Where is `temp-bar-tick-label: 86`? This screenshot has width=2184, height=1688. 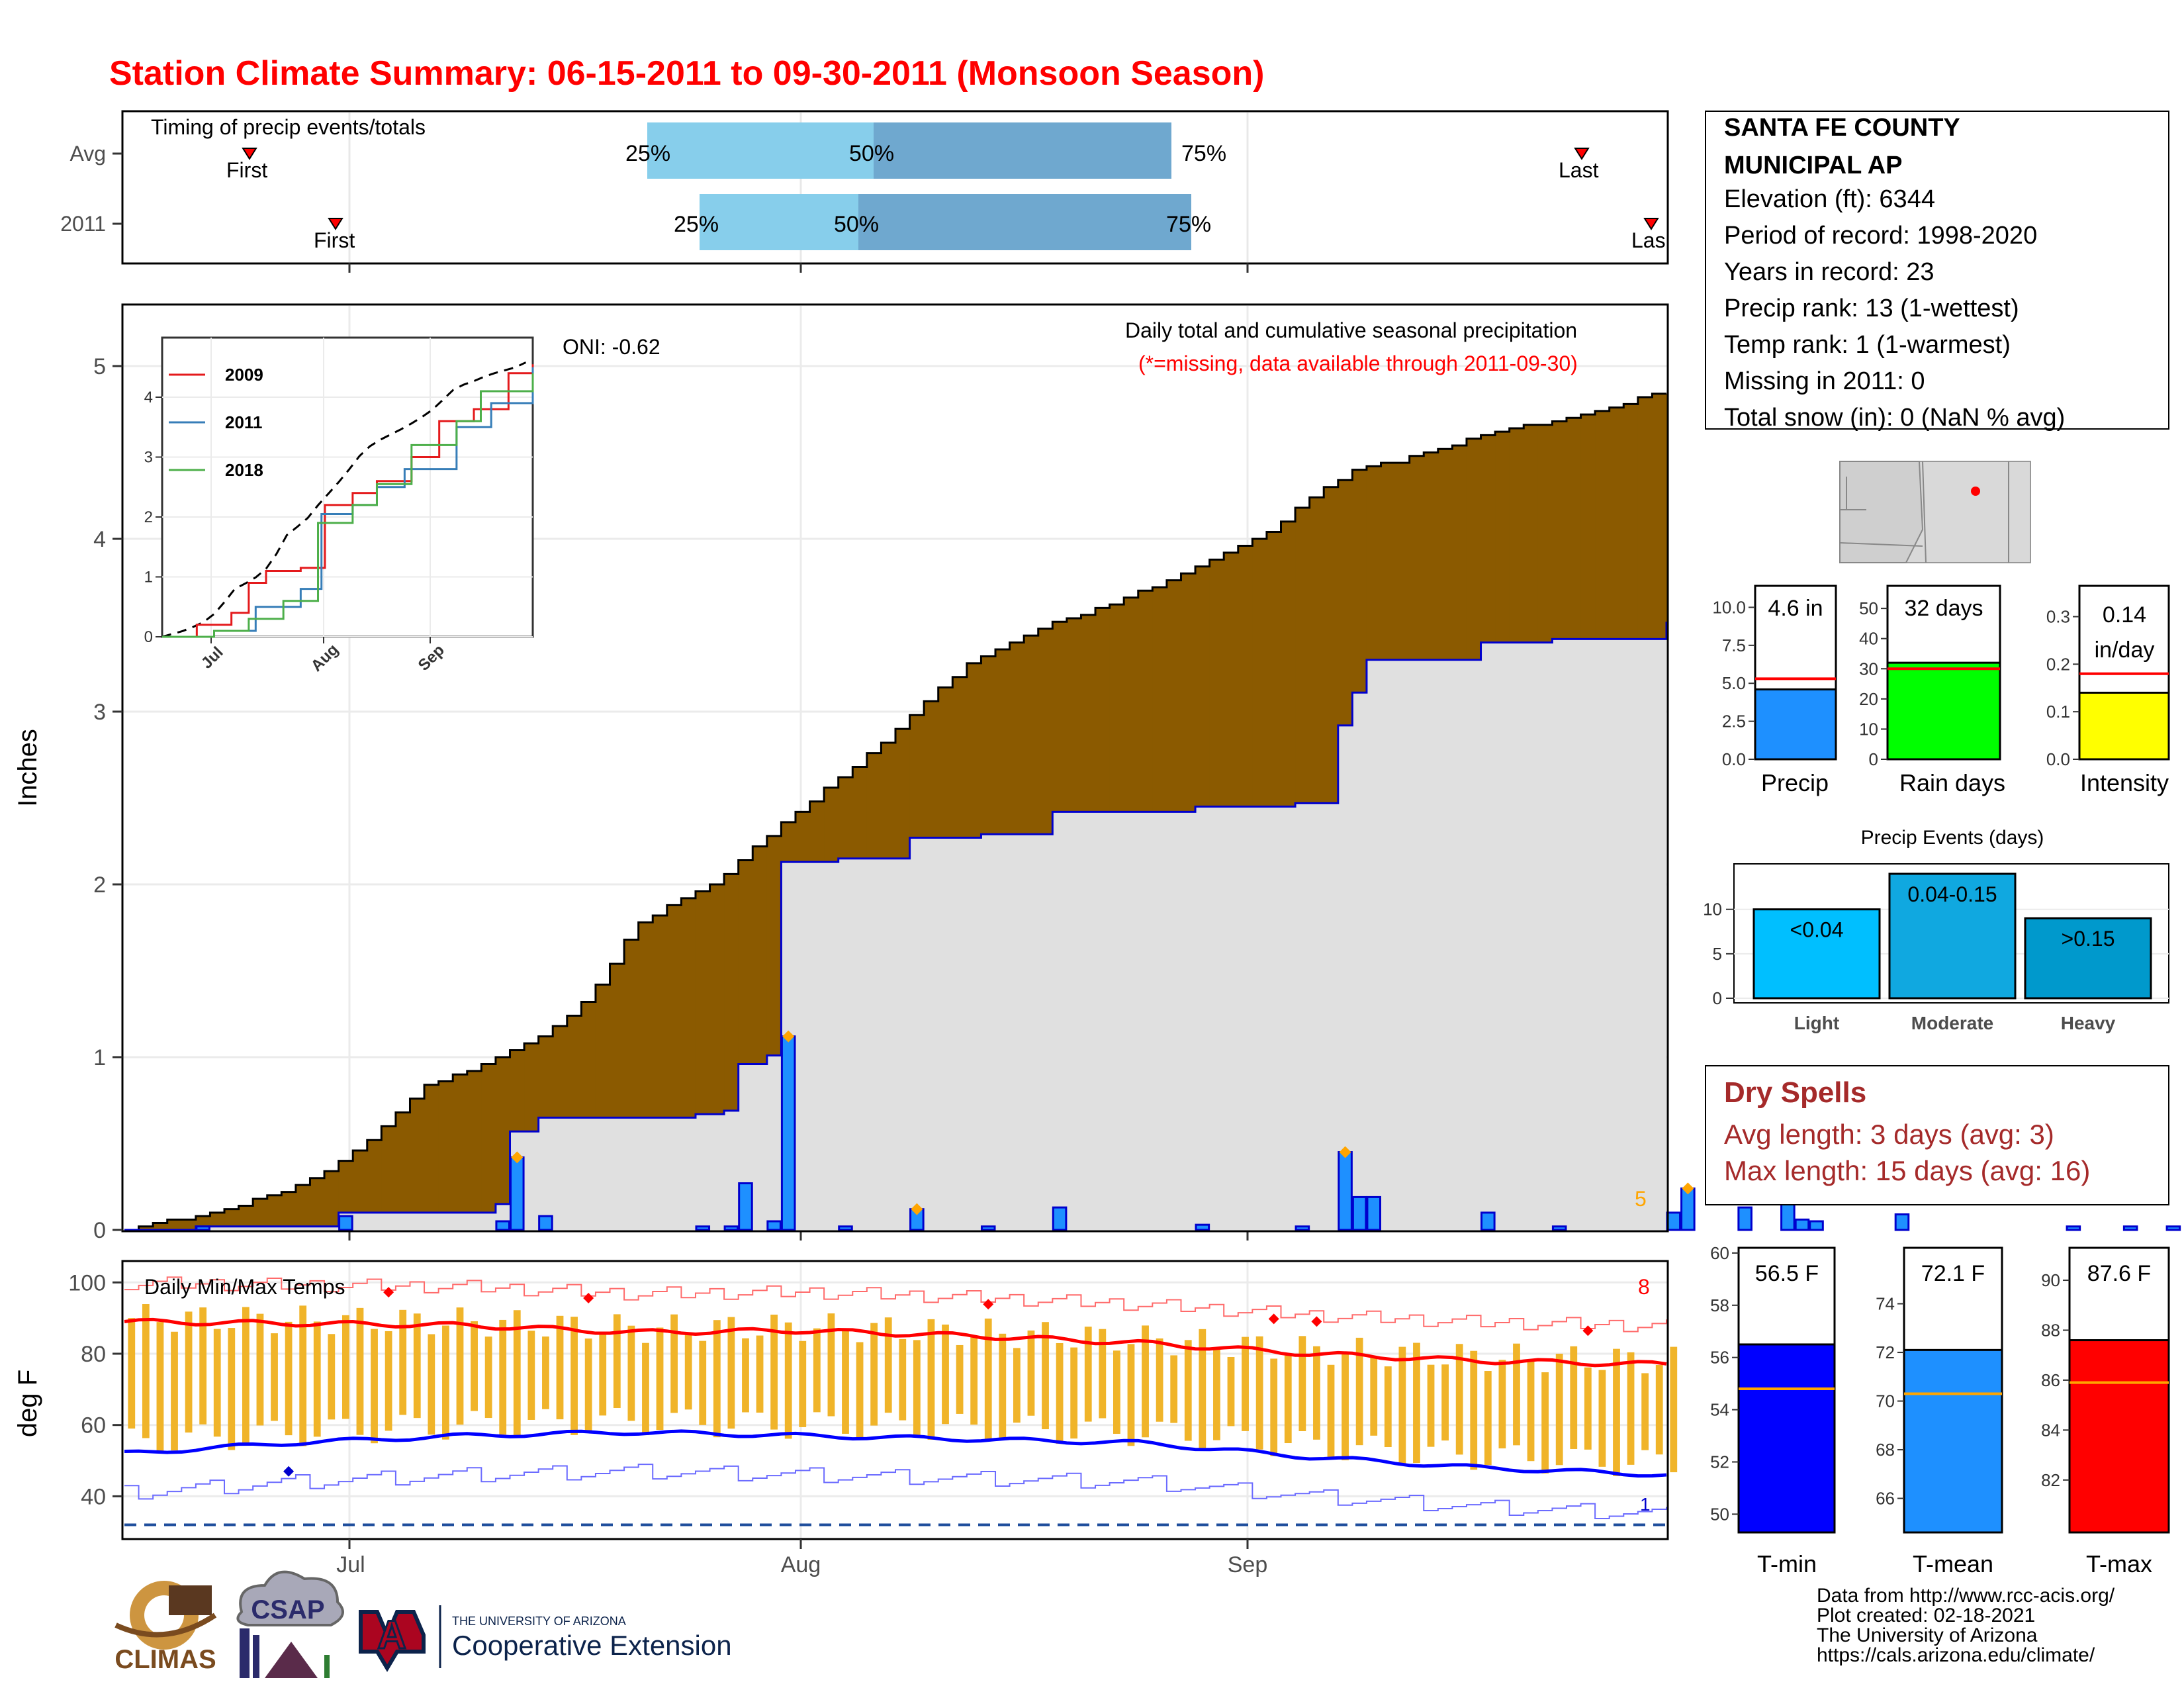
temp-bar-tick-label: 86 is located at coordinates (2050, 1380).